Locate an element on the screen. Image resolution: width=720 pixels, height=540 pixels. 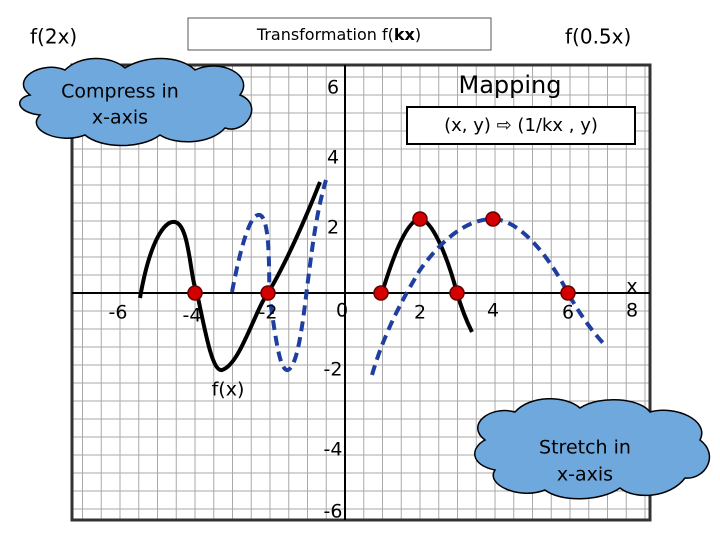
curve-f is located at coordinates (230, 276).